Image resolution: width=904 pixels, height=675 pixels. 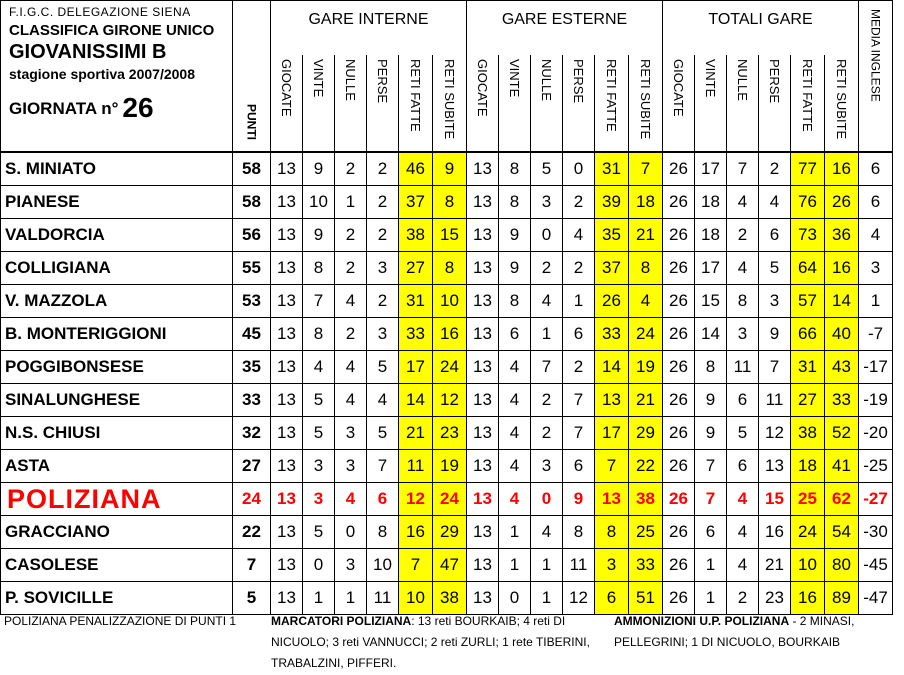 I want to click on team-row: VALDORCIA 56 13 9 2 2 38 15 13 9 0 4 35 21 26 18 2 6 73 36 4, so click(x=446, y=235).